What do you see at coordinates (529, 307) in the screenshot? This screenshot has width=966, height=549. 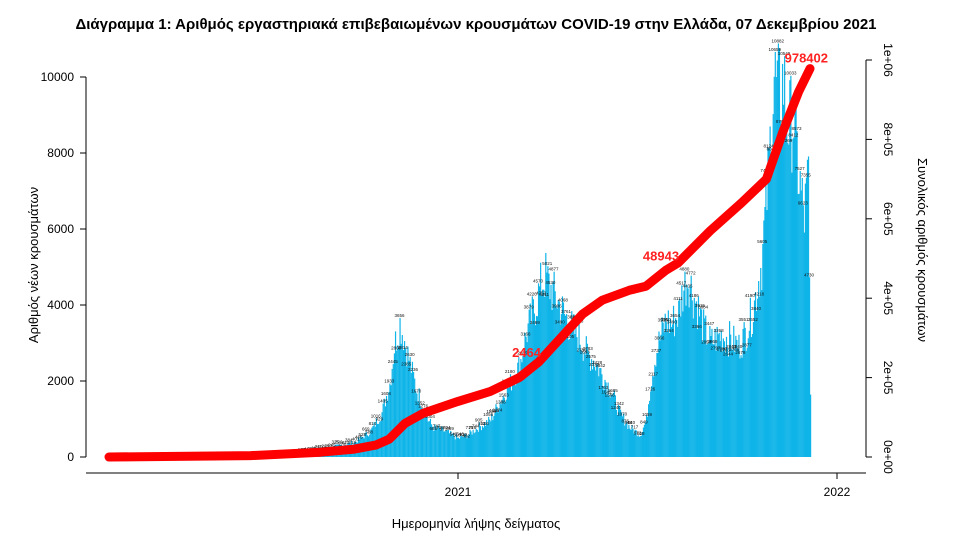 I see `bar-value-label: 3879` at bounding box center [529, 307].